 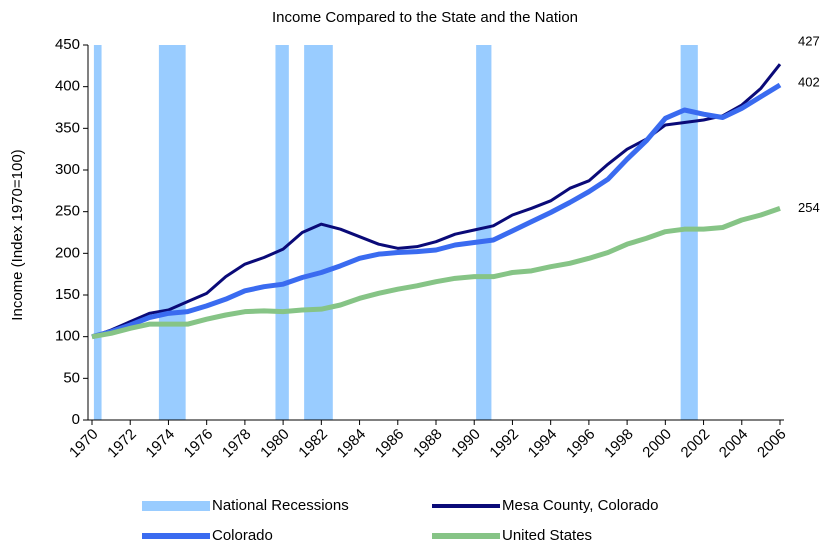 What do you see at coordinates (696, 444) in the screenshot?
I see `x-tick-label: 2002` at bounding box center [696, 444].